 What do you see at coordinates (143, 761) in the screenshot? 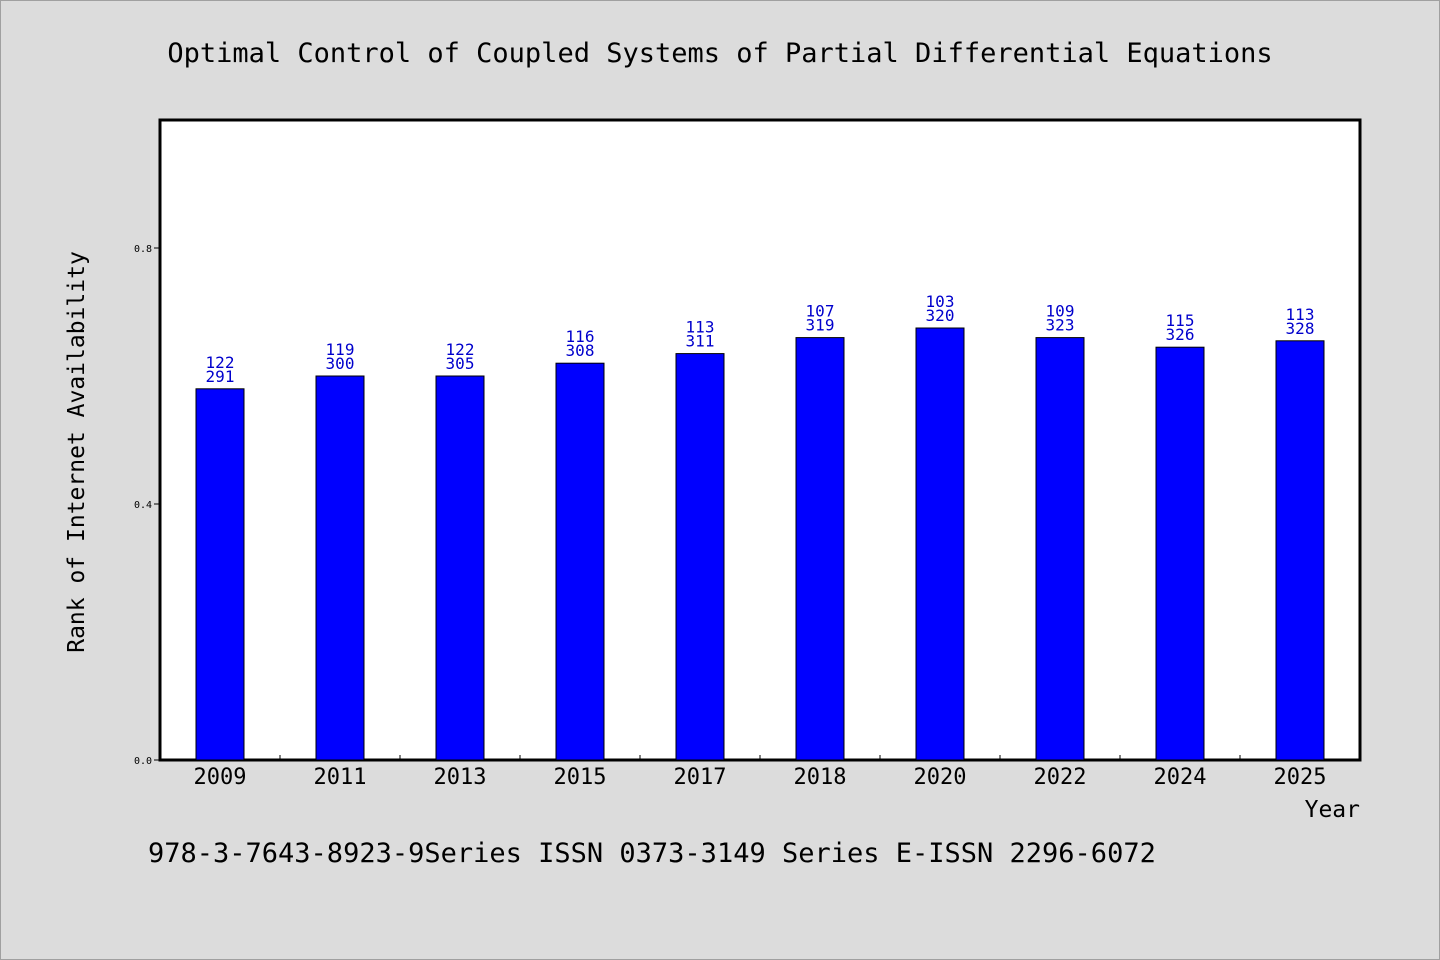
I see `y-tick-label-0.0: 0.0` at bounding box center [143, 761].